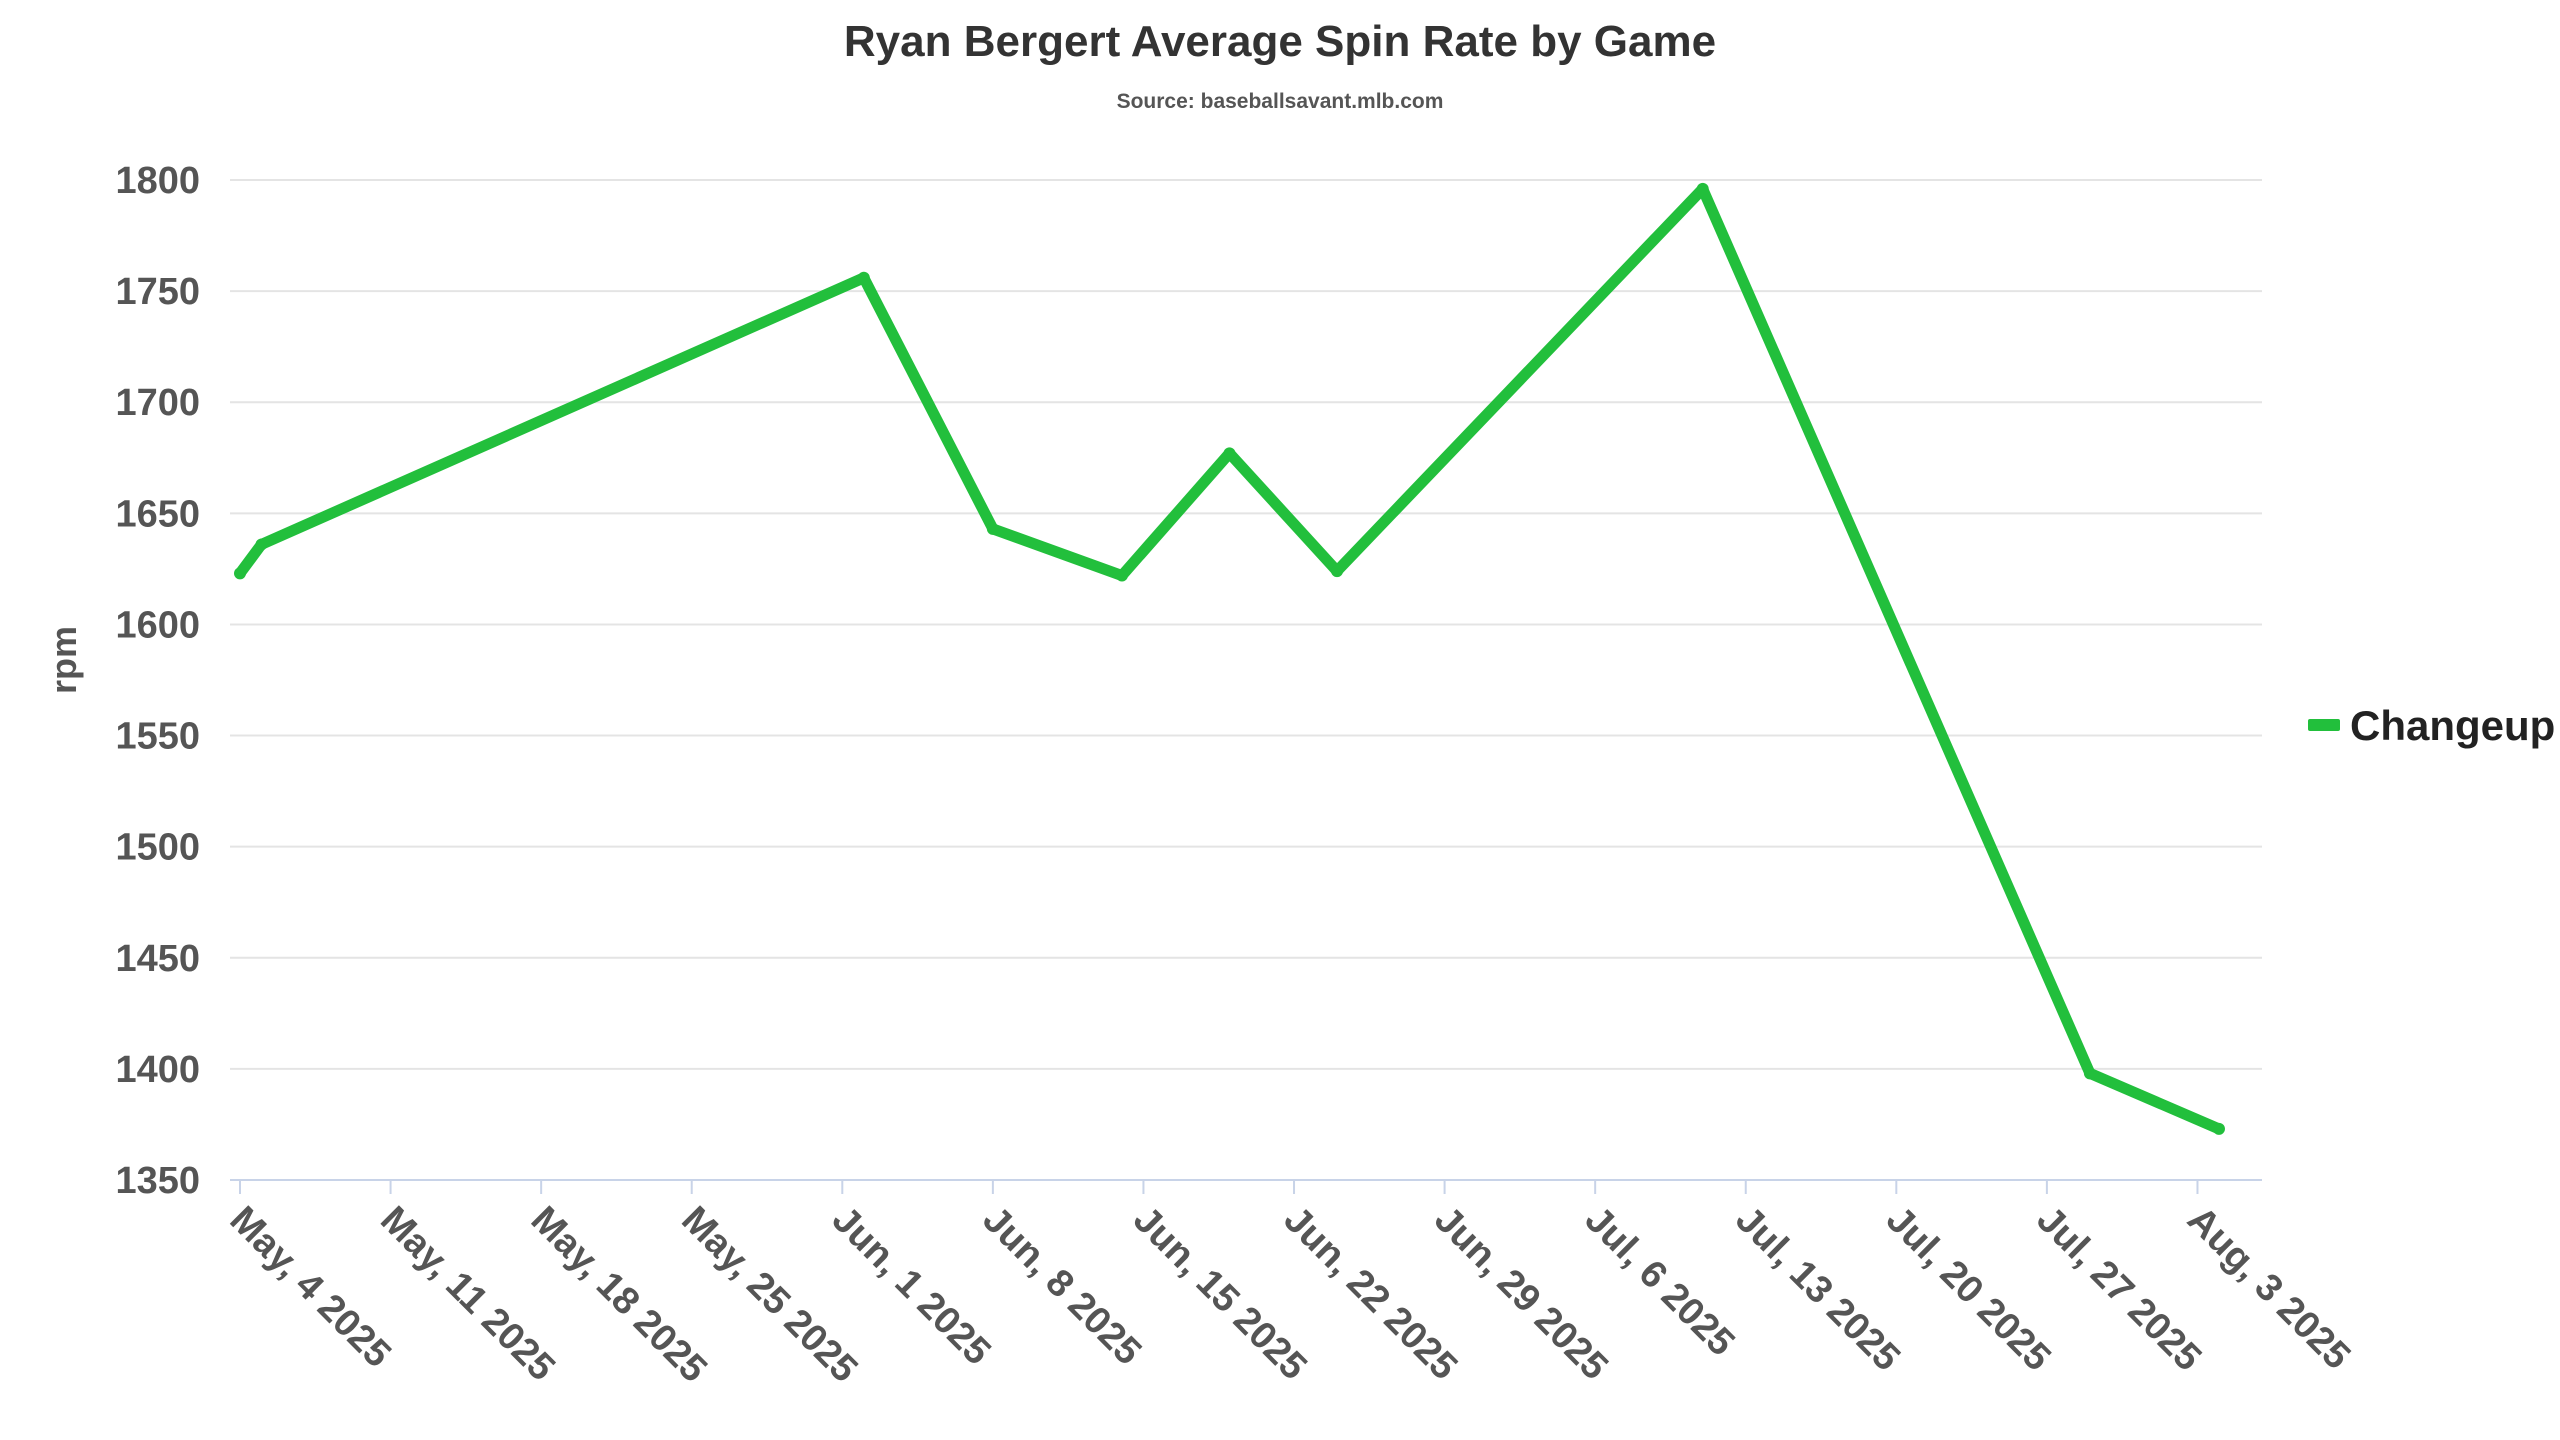 Image resolution: width=2560 pixels, height=1440 pixels. What do you see at coordinates (157, 848) in the screenshot?
I see `y-tick-label: 1500` at bounding box center [157, 848].